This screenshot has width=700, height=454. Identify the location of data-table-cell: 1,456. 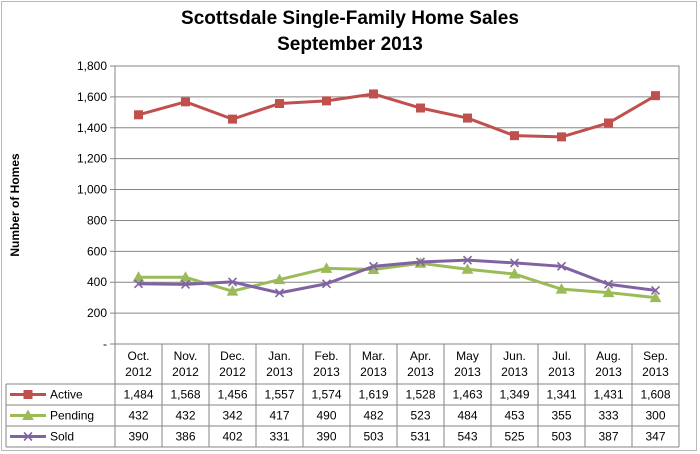
(232, 395).